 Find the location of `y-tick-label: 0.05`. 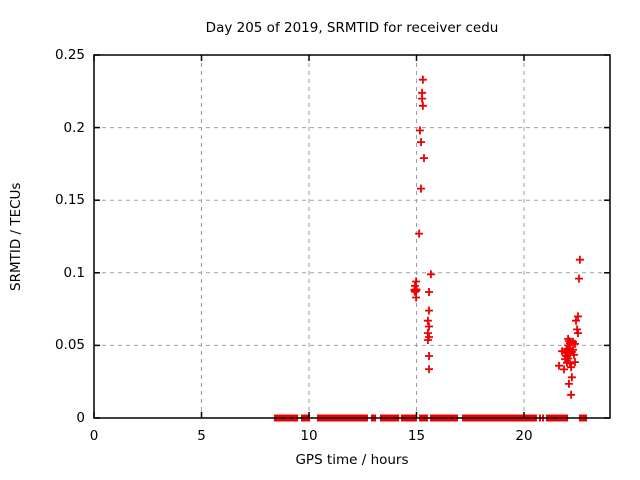

y-tick-label: 0.05 is located at coordinates (69, 345).